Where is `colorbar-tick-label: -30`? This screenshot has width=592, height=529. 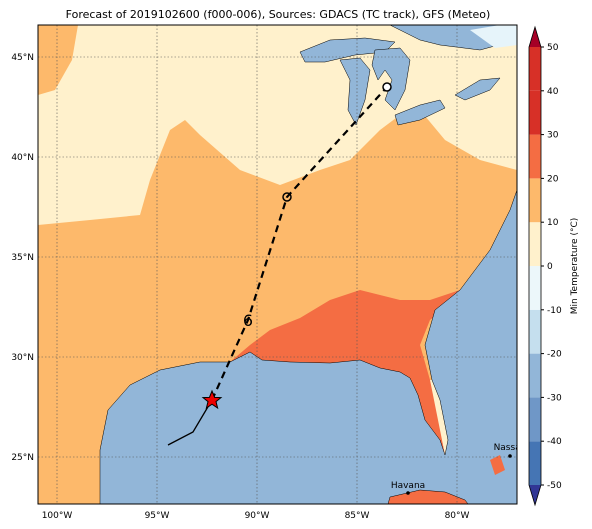 colorbar-tick-label: -30 is located at coordinates (554, 398).